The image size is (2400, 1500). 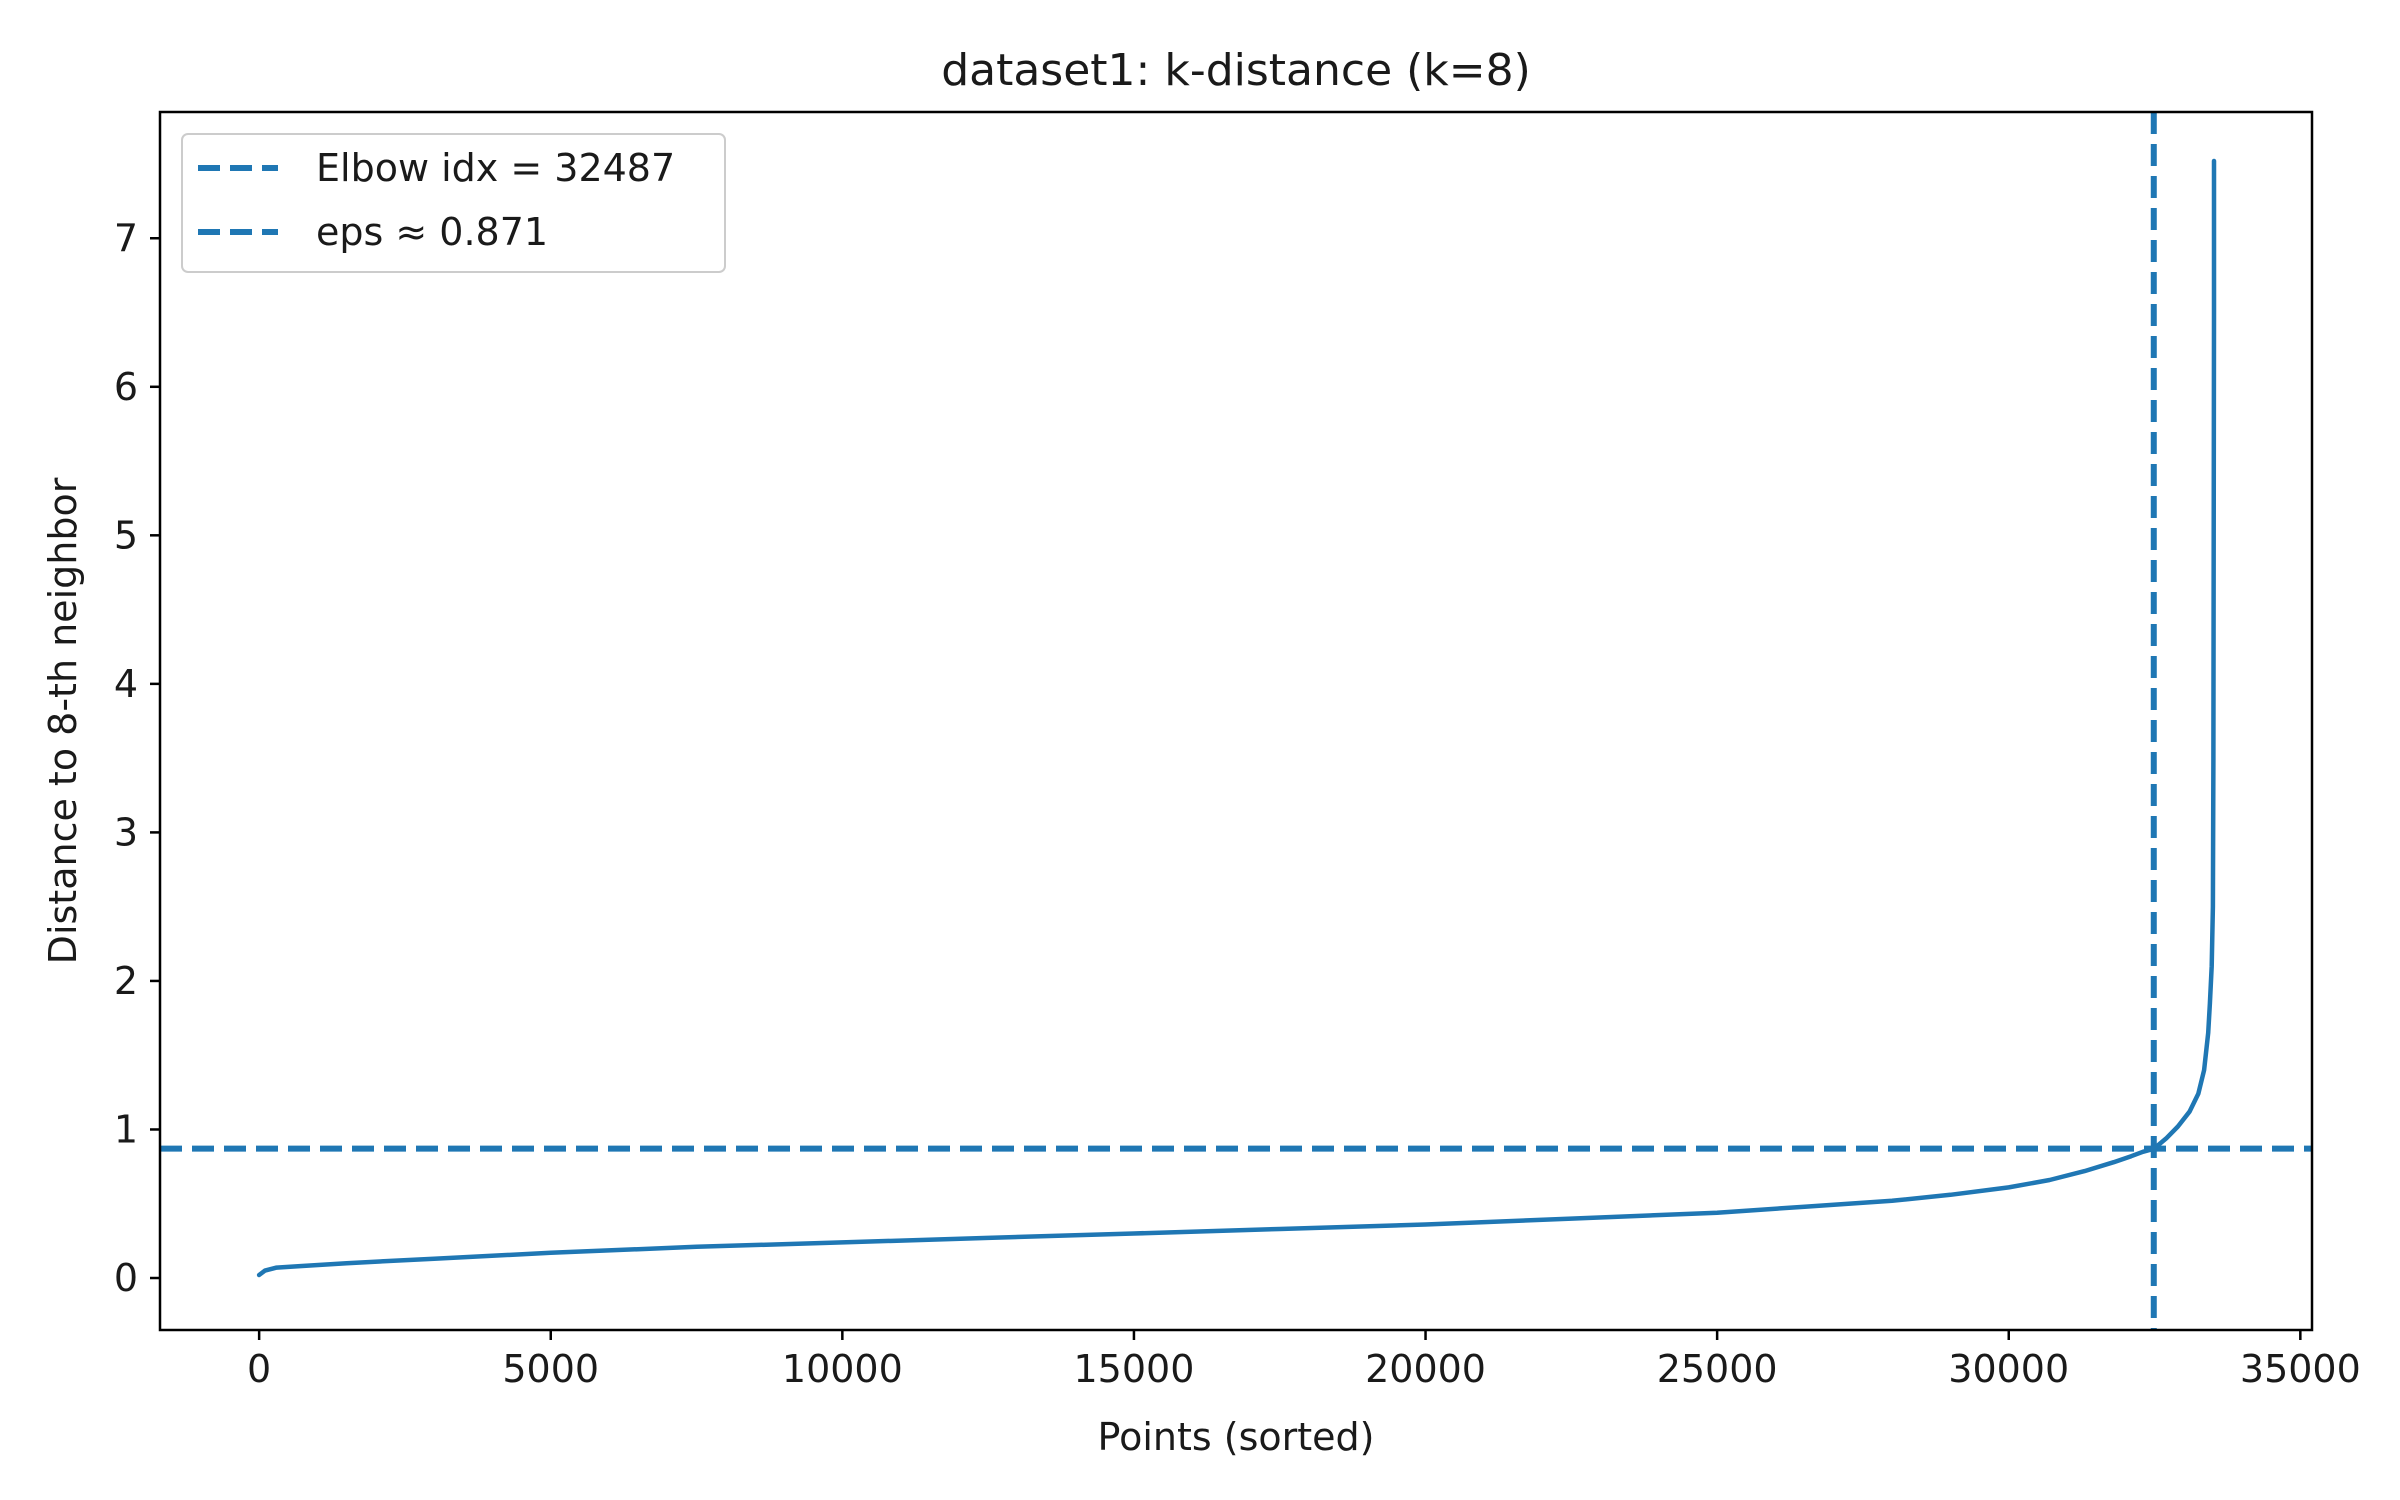 What do you see at coordinates (2300, 1369) in the screenshot?
I see `x-tick-label: 35000` at bounding box center [2300, 1369].